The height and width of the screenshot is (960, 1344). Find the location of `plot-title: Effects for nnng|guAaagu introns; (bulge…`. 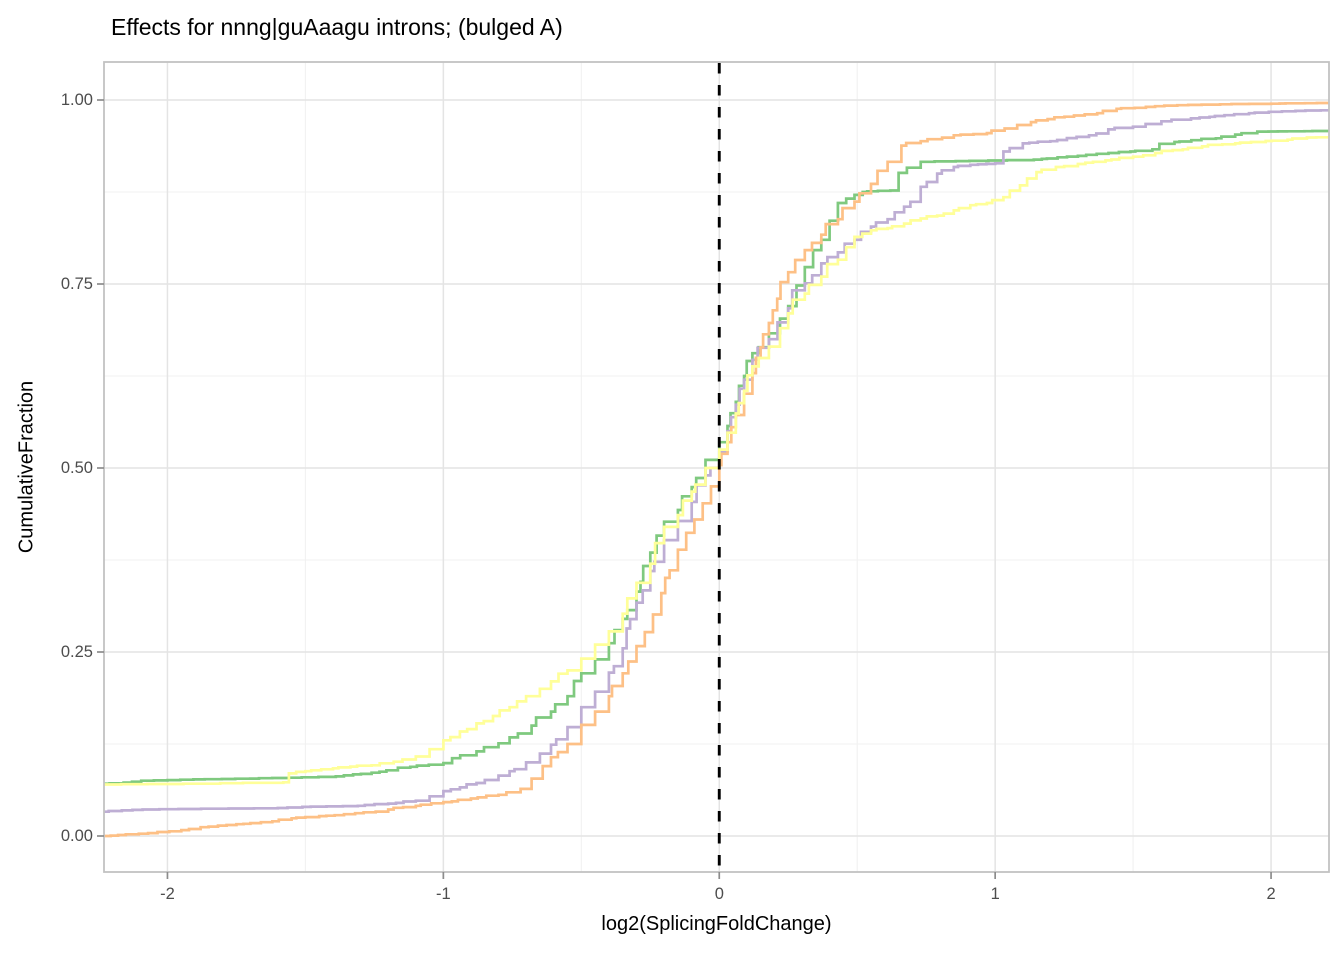

plot-title: Effects for nnng|guAaagu introns; (bulge… is located at coordinates (337, 27).